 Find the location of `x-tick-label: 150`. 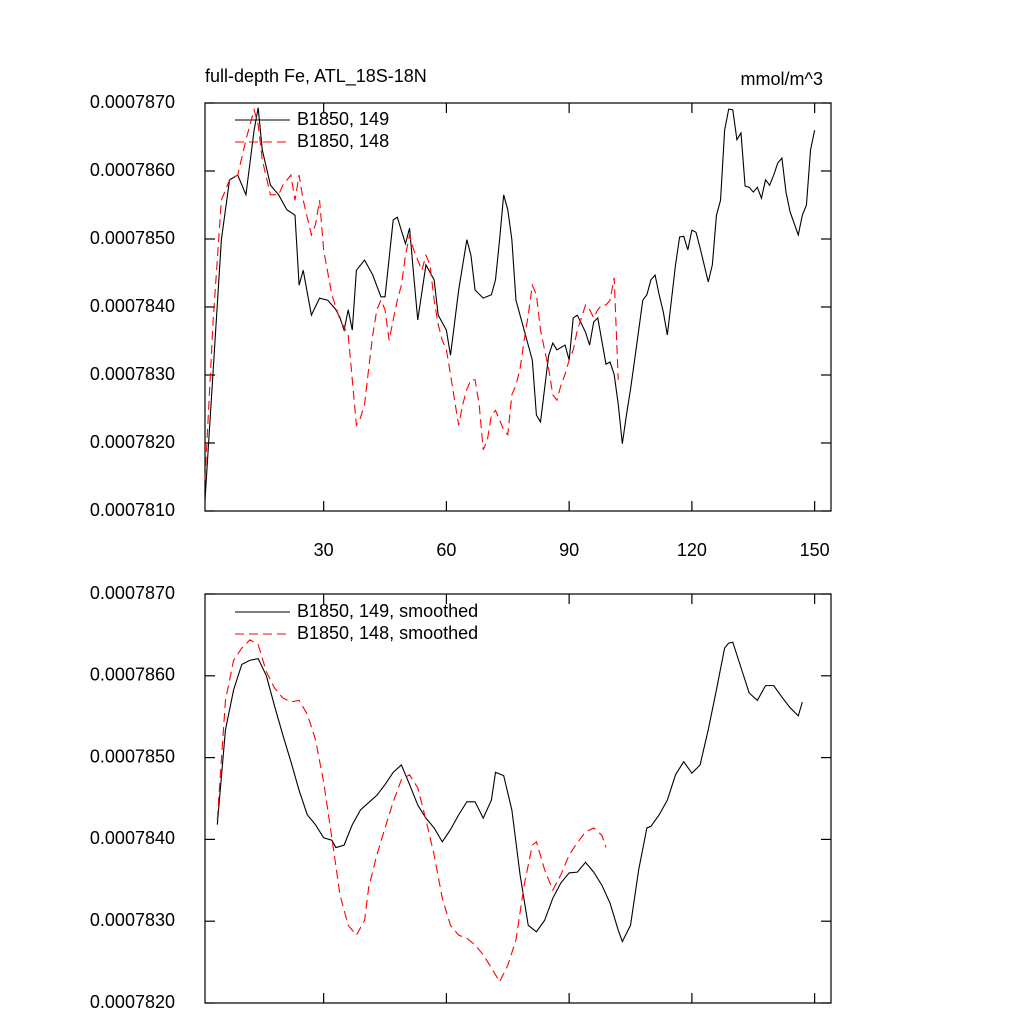

x-tick-label: 150 is located at coordinates (815, 550).